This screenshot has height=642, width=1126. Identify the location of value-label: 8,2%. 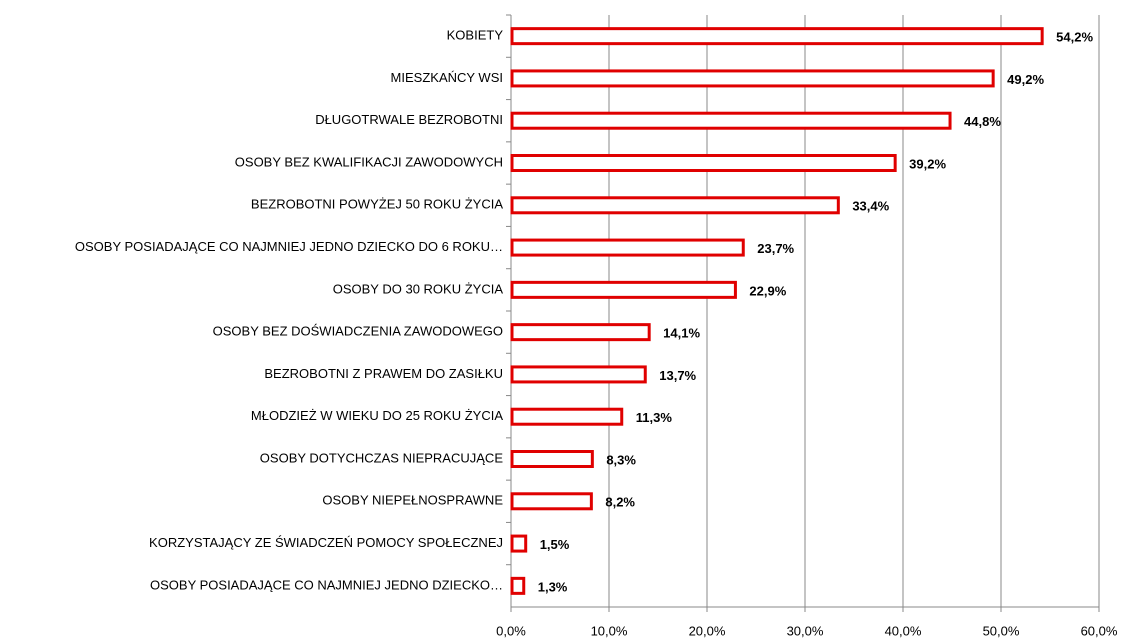
(620, 502).